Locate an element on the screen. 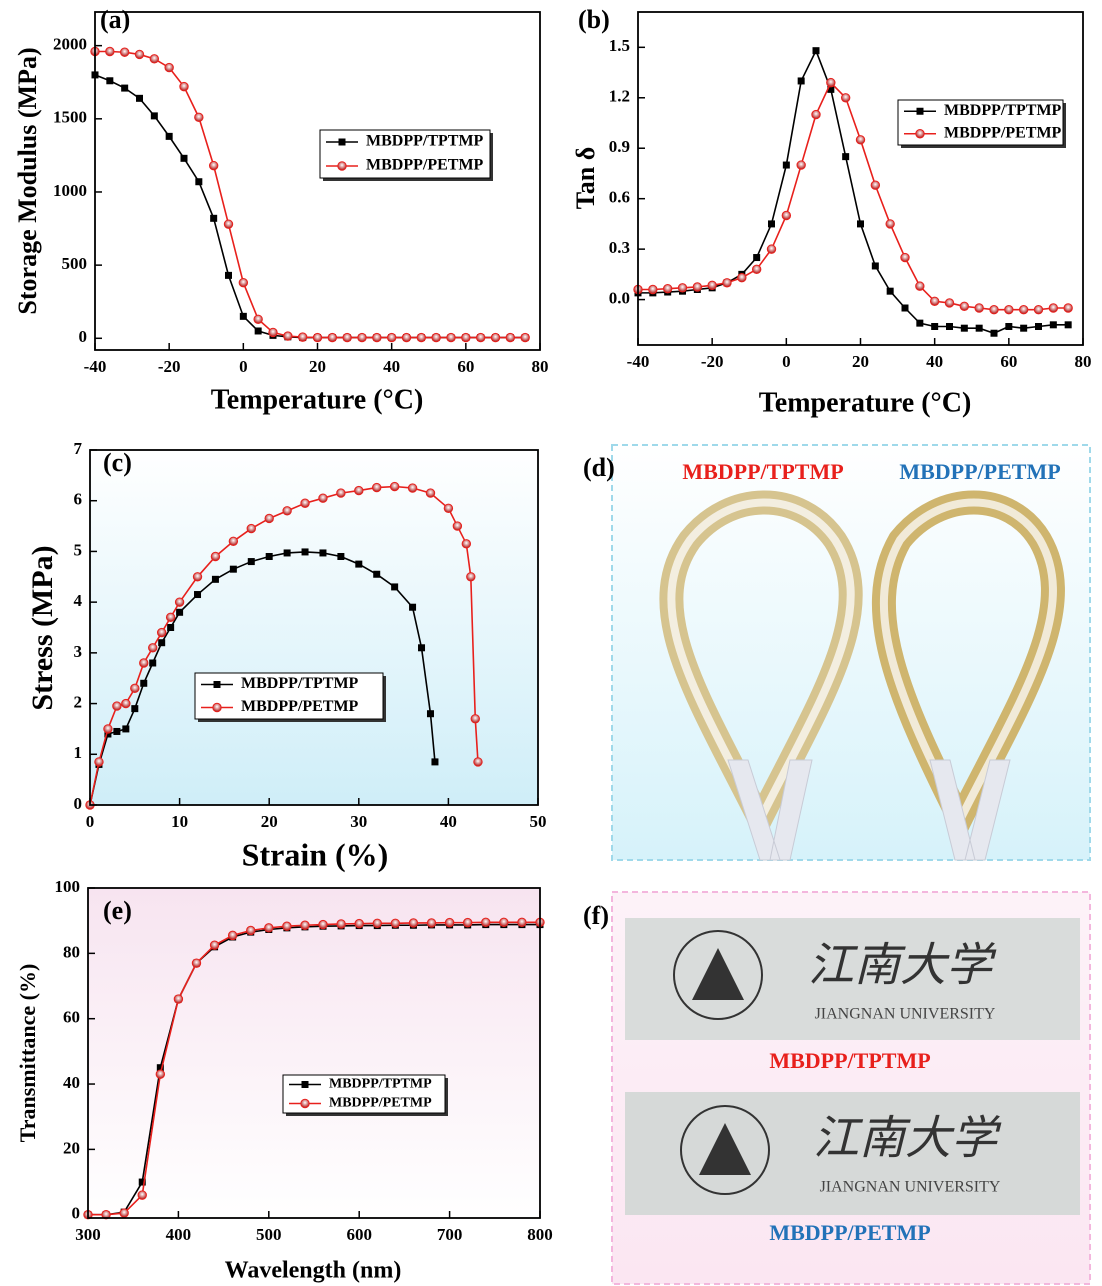 This screenshot has height=1286, width=1102. x-tick-label: 80 is located at coordinates (1083, 361).